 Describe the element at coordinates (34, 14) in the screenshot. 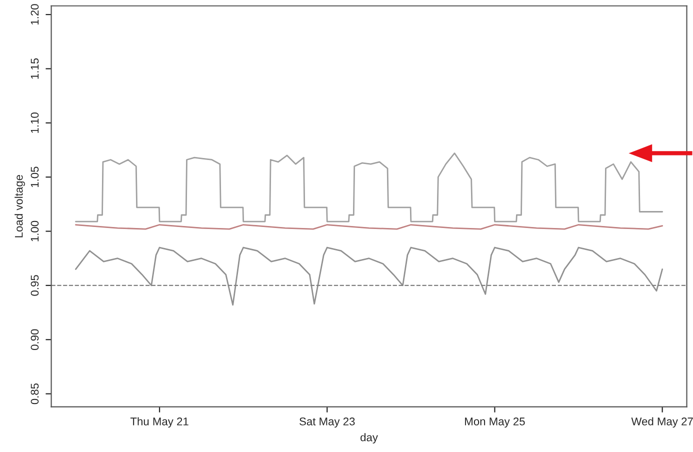

I see `y-tick-label: 1.20` at that location.